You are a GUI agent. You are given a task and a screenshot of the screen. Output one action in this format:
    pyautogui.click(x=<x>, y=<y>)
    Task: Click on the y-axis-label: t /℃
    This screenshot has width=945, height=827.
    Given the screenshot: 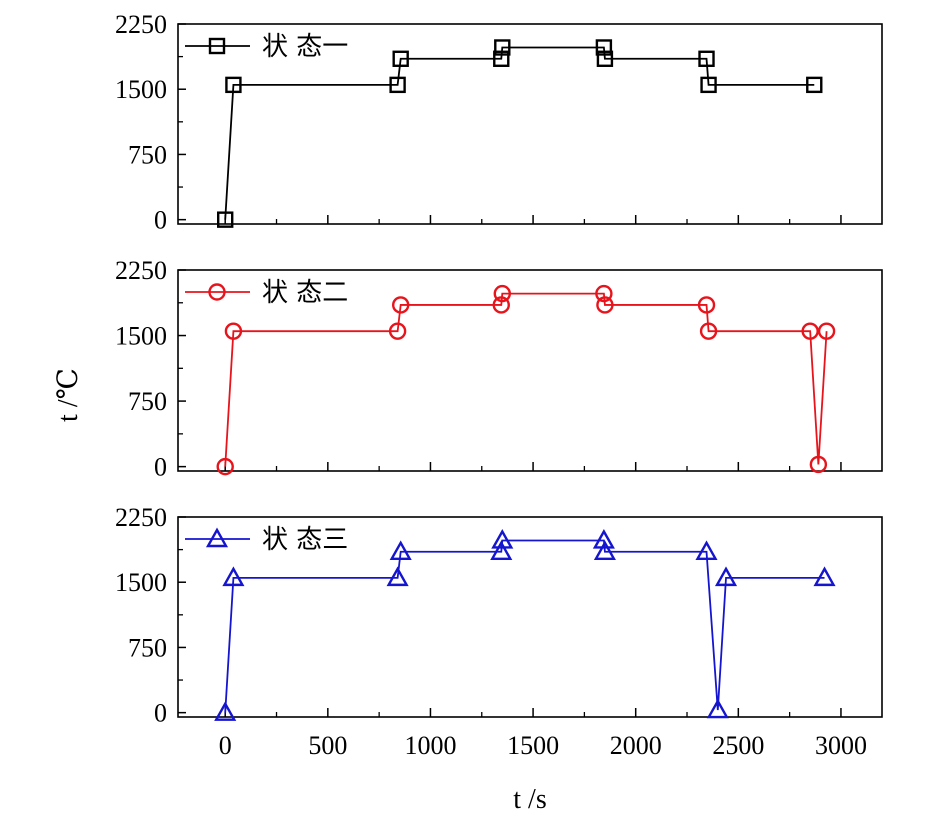 What is the action you would take?
    pyautogui.click(x=68, y=395)
    